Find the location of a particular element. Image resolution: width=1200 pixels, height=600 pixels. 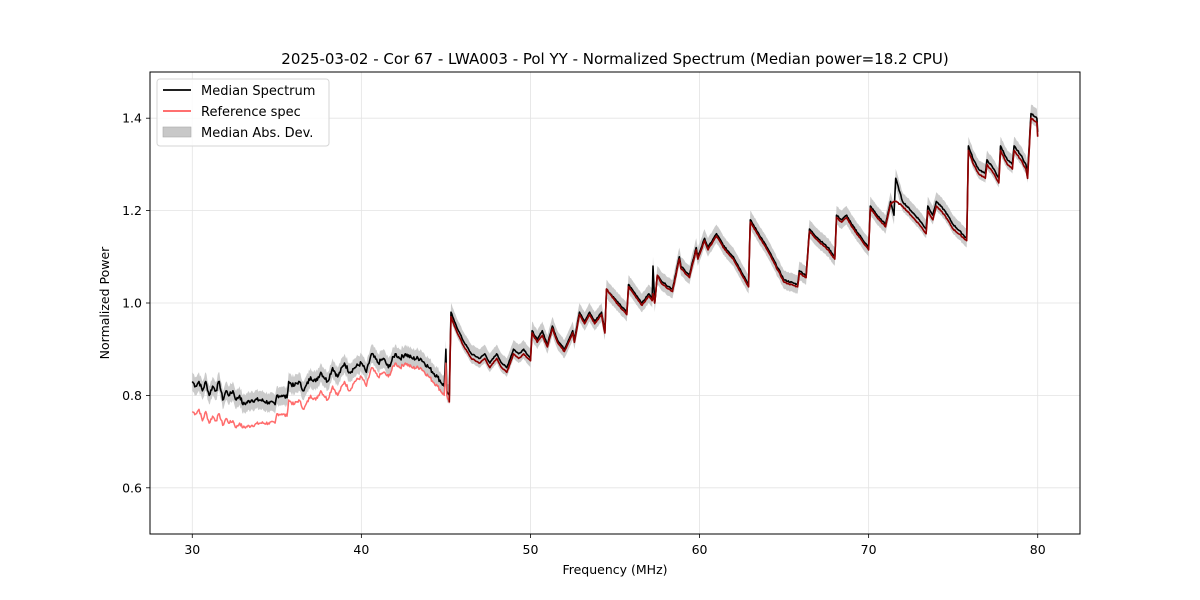

x-tick-label: 70 is located at coordinates (869, 549).